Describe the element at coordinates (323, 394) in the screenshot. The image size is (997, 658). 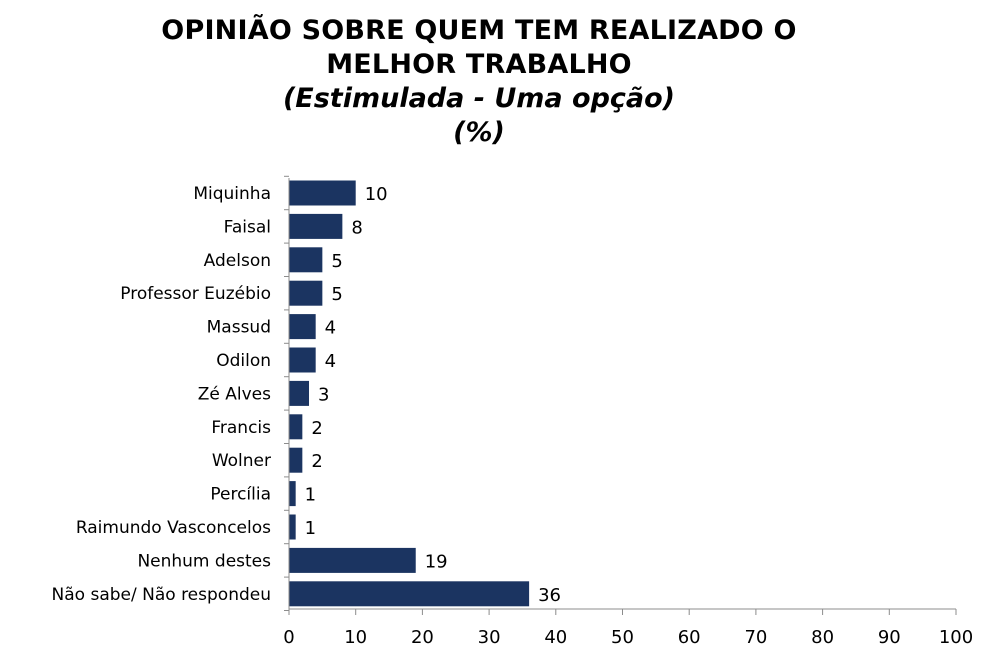
I see `data-label: 3` at that location.